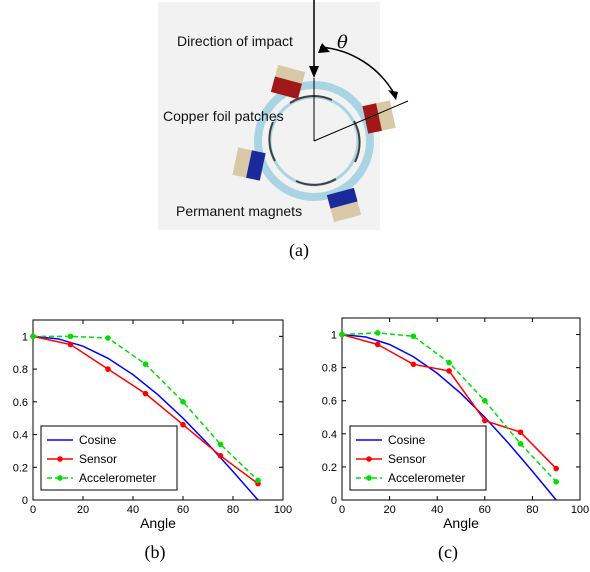  I want to click on series-line-cosine, so click(449, 417).